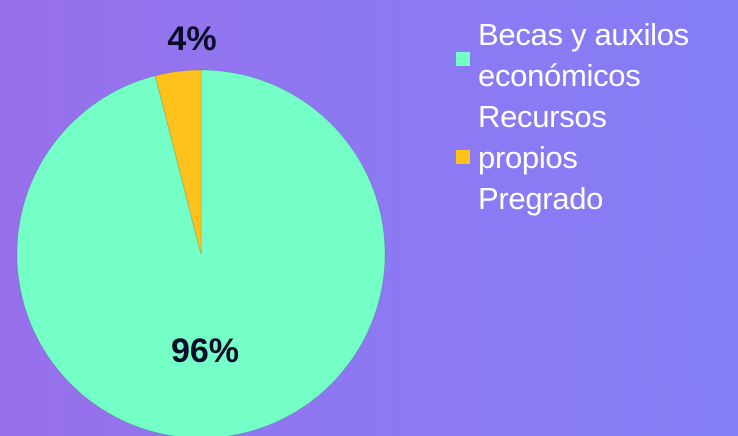 This screenshot has height=436, width=738. I want to click on legend-swatch-becas, so click(463, 59).